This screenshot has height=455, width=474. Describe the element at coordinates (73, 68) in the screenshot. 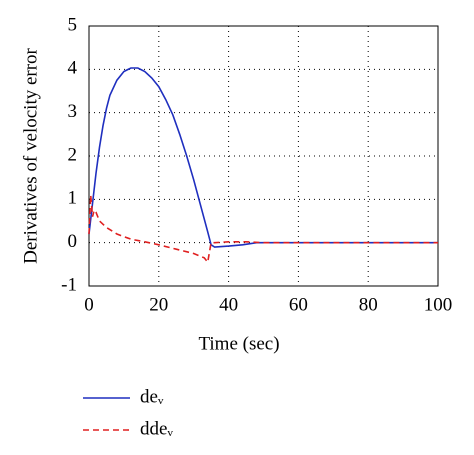

I see `y-tick-label: 4` at that location.